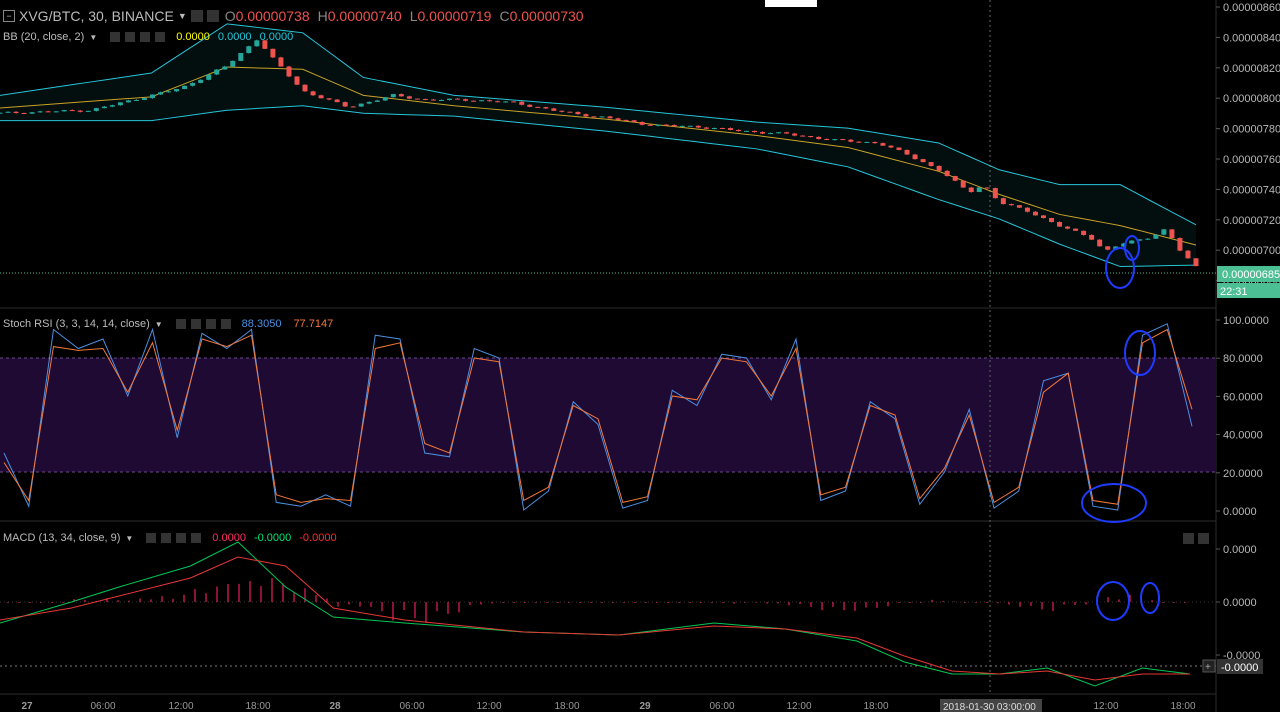 This screenshot has width=1280, height=712. Describe the element at coordinates (267, 16) in the screenshot. I see `ohlc-o: O0.00000738` at that location.